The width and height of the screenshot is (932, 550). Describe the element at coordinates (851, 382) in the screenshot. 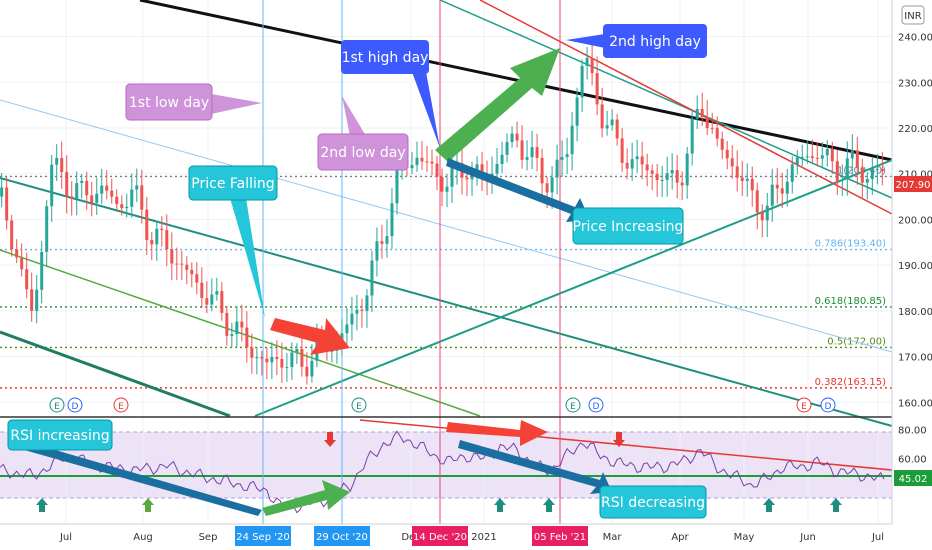

I see `fib-label-4: 0.382(163.15)` at that location.